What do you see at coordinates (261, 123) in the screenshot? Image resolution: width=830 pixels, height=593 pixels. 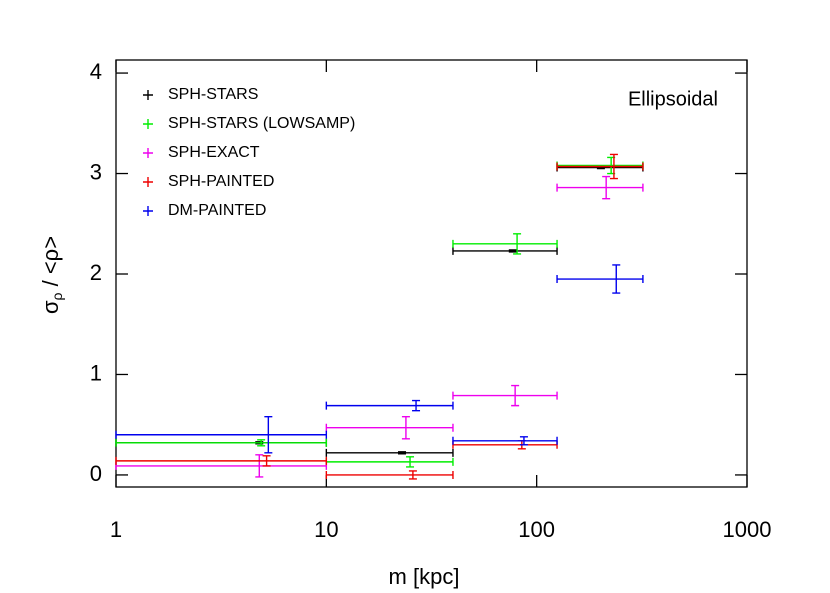 I see `legend-label: SPH-STARS (LOWSAMP)` at bounding box center [261, 123].